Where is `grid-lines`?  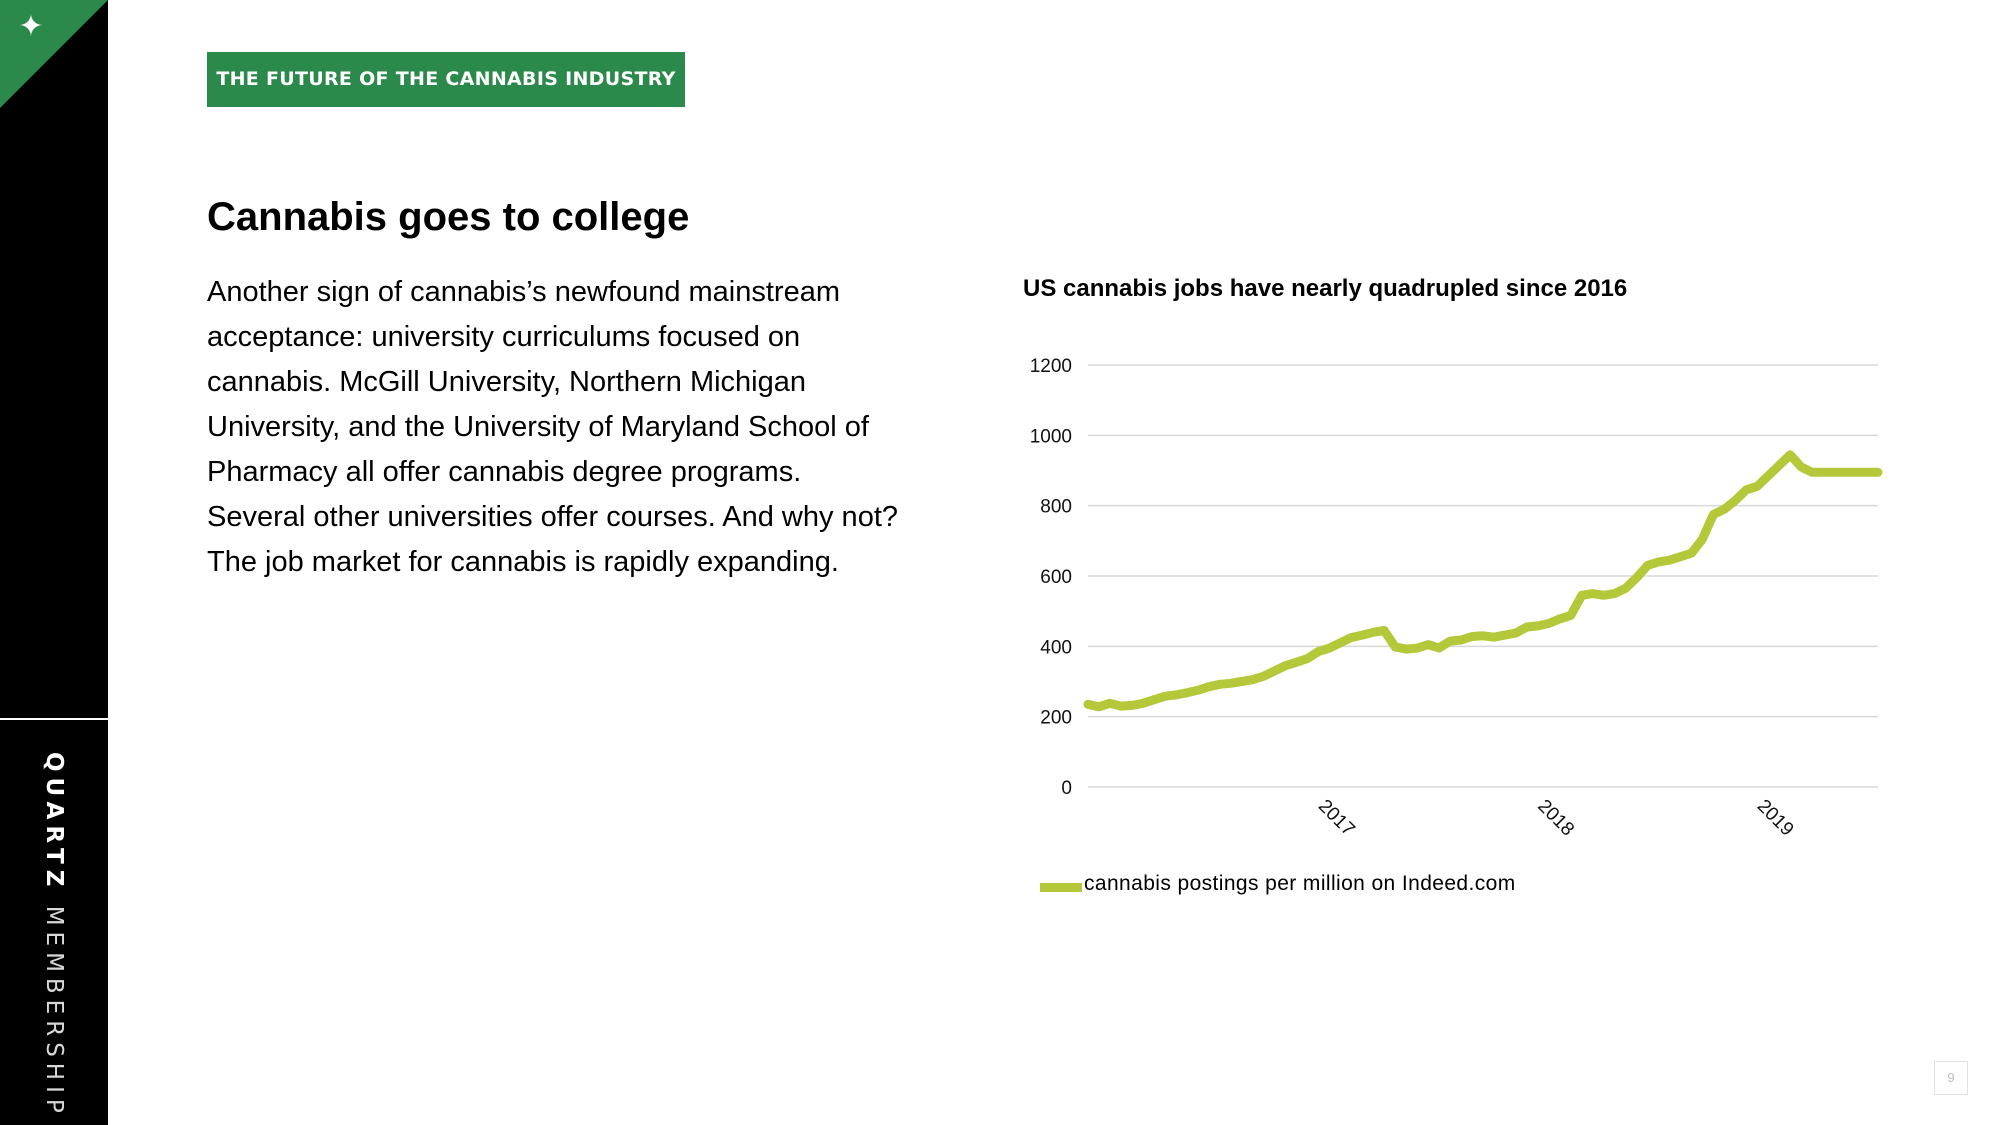
grid-lines is located at coordinates (1483, 576).